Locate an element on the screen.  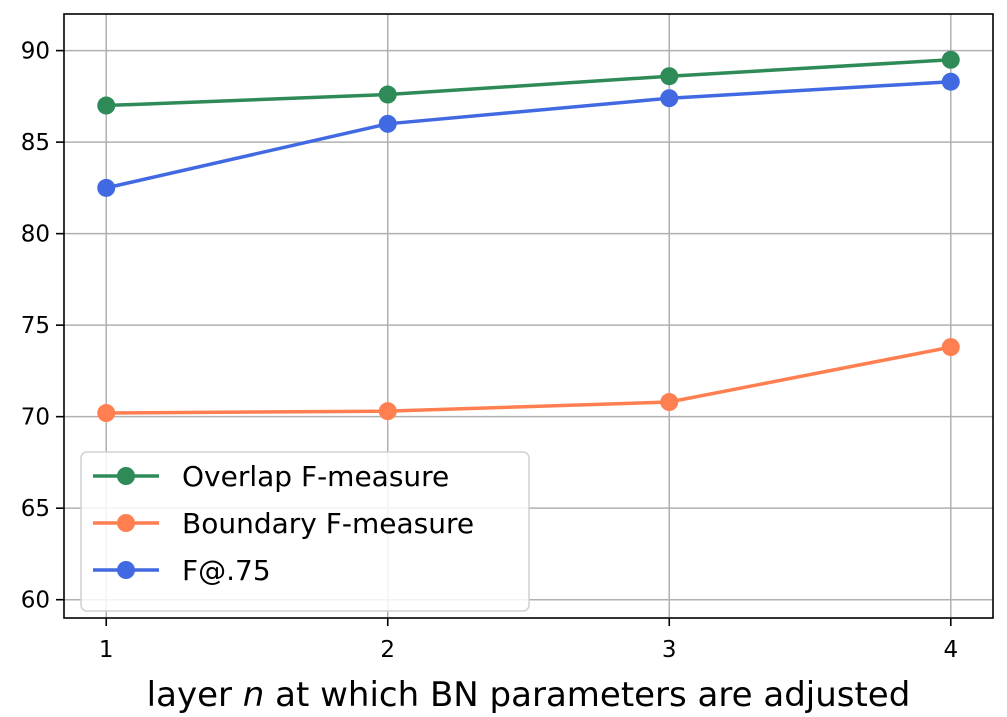
legend: Overlap F-measure Boundary F-measure F@.75 is located at coordinates (305, 531).